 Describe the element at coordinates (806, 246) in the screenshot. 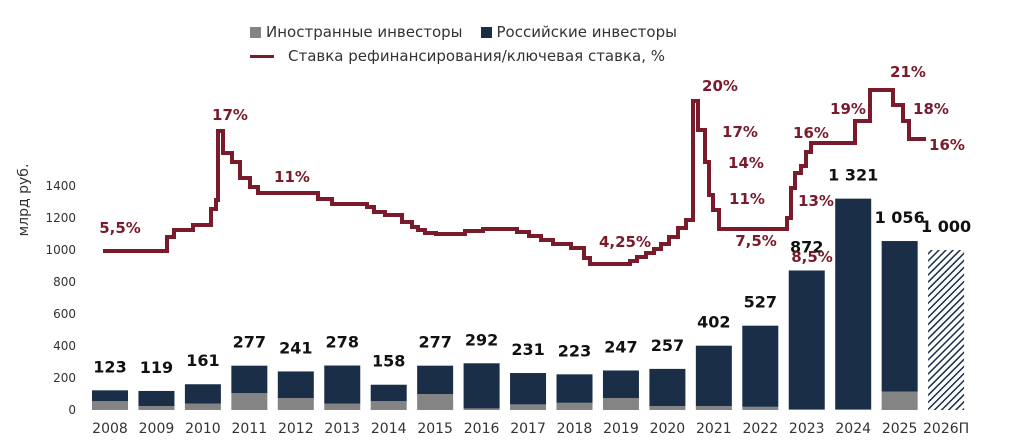

I see `bar-total-label: 872` at that location.